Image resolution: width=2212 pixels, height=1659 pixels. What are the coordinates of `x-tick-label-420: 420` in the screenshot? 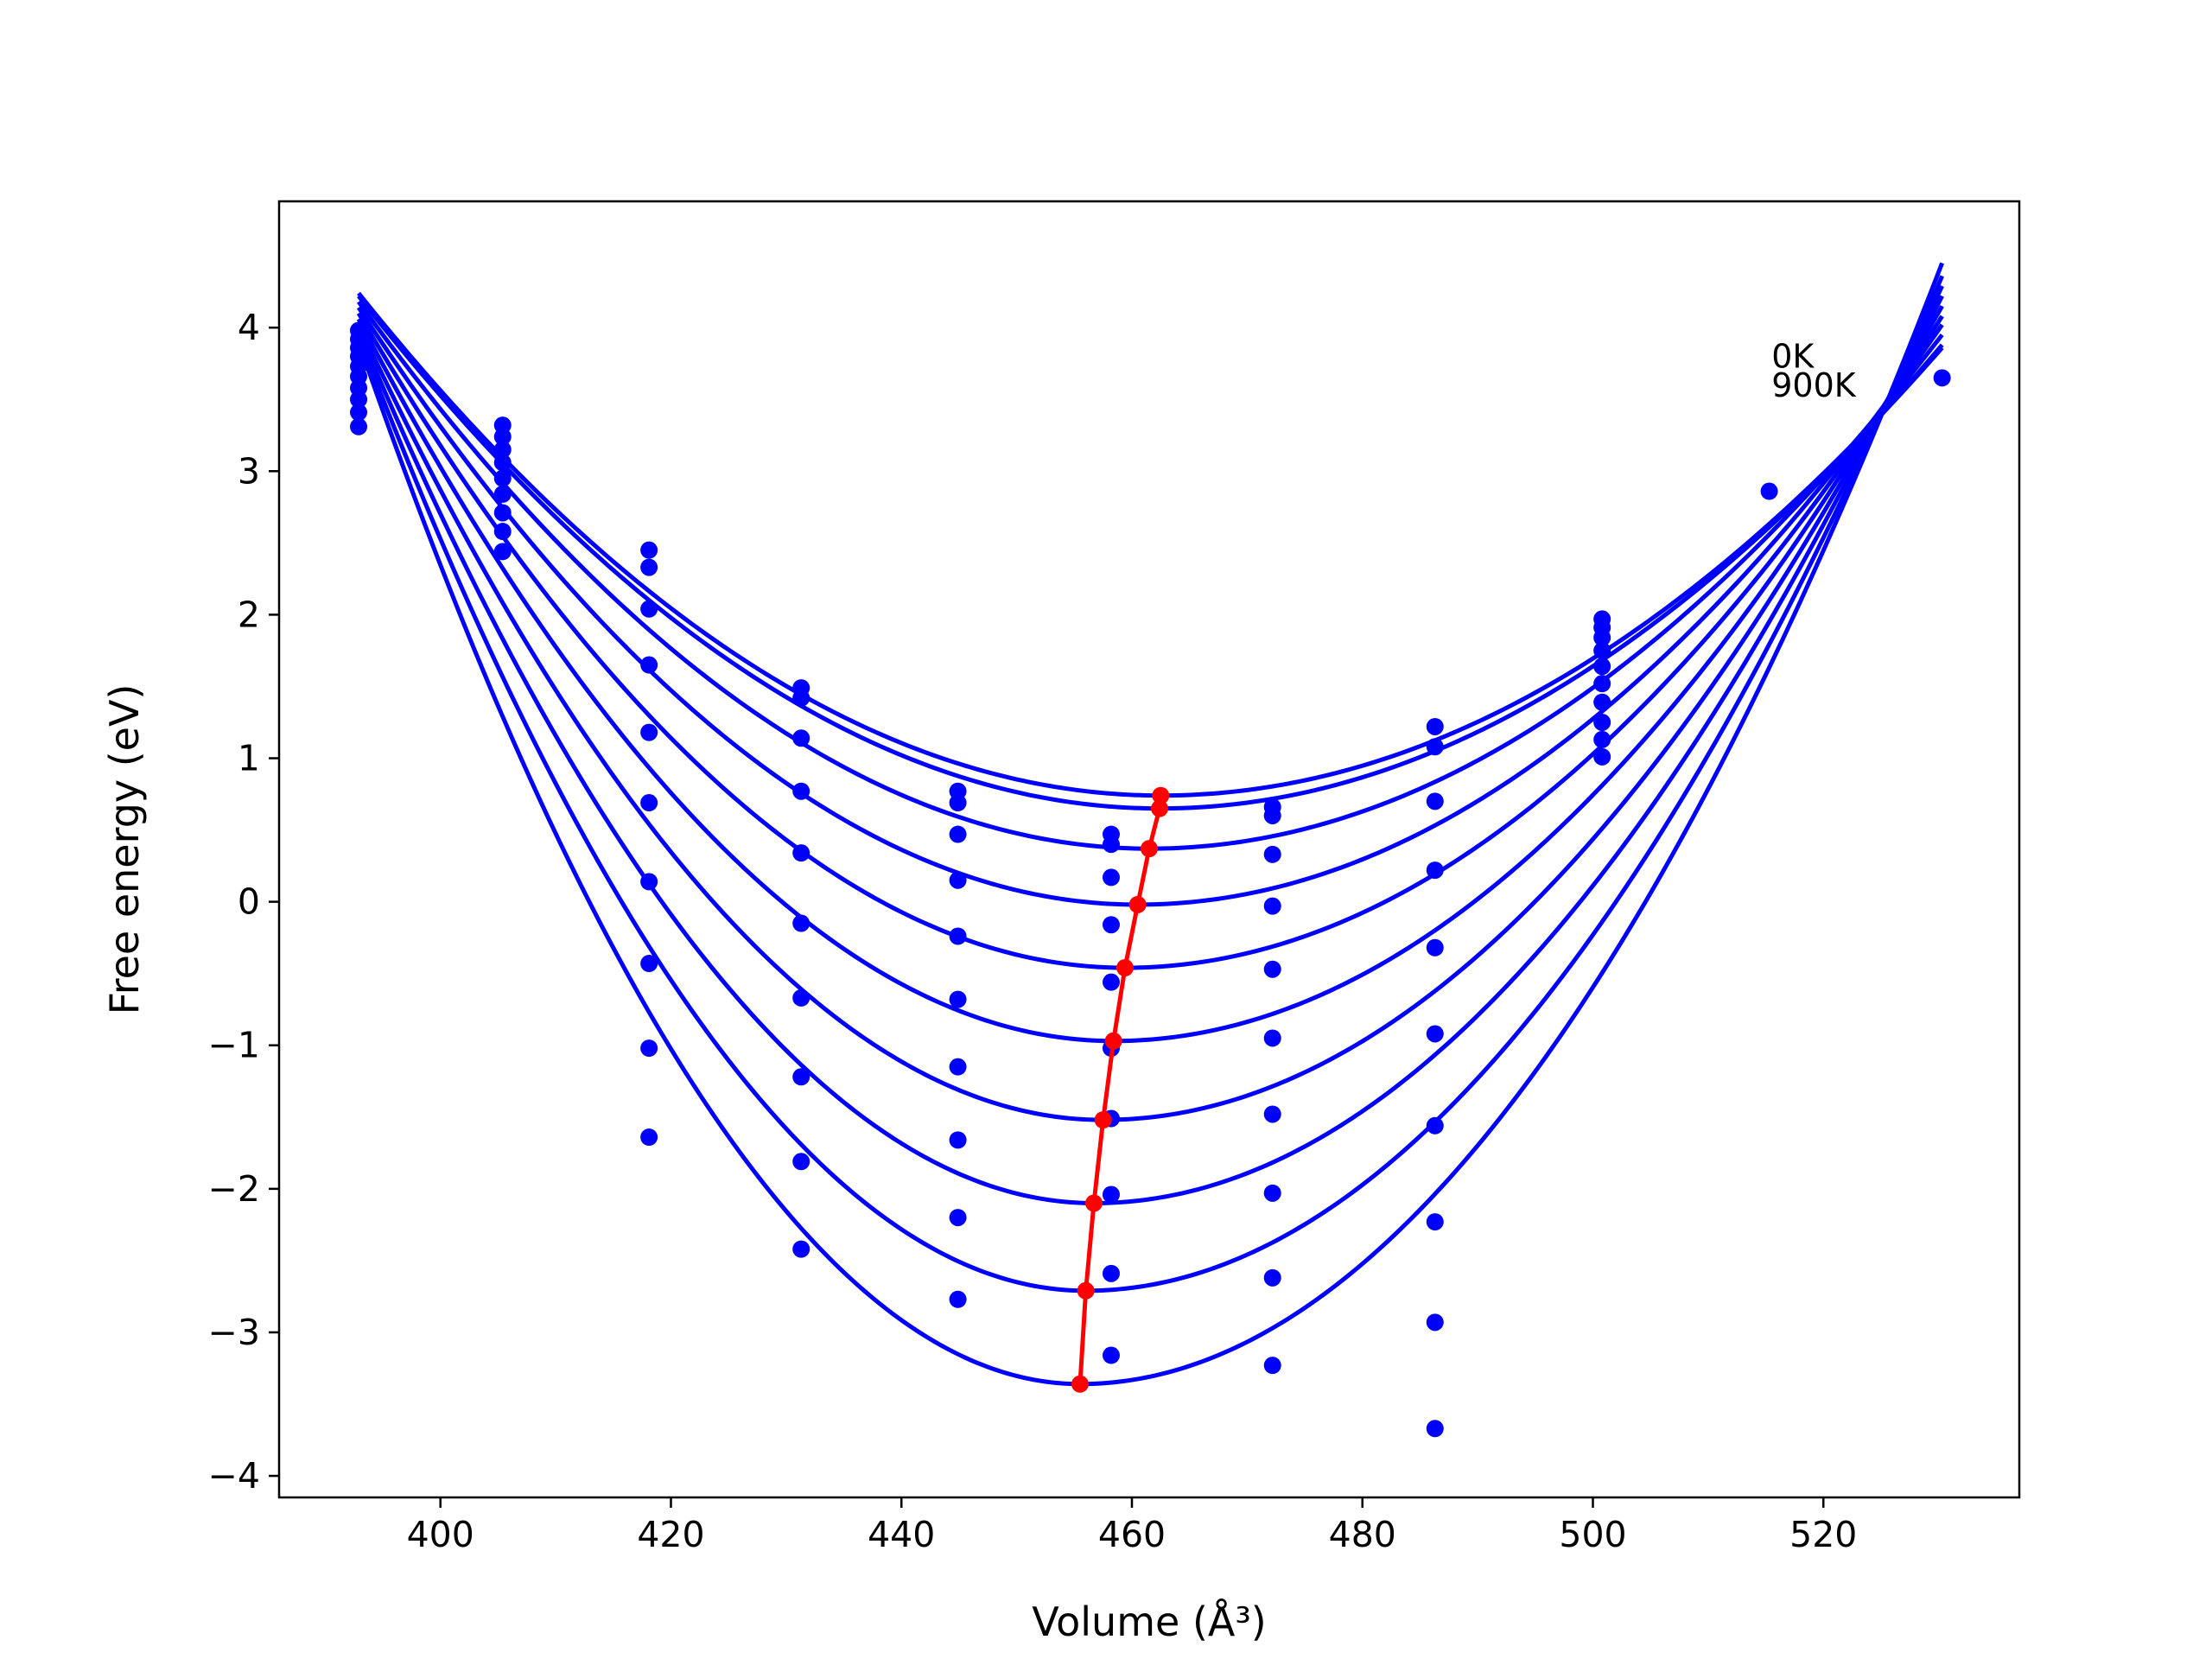 It's located at (670, 1534).